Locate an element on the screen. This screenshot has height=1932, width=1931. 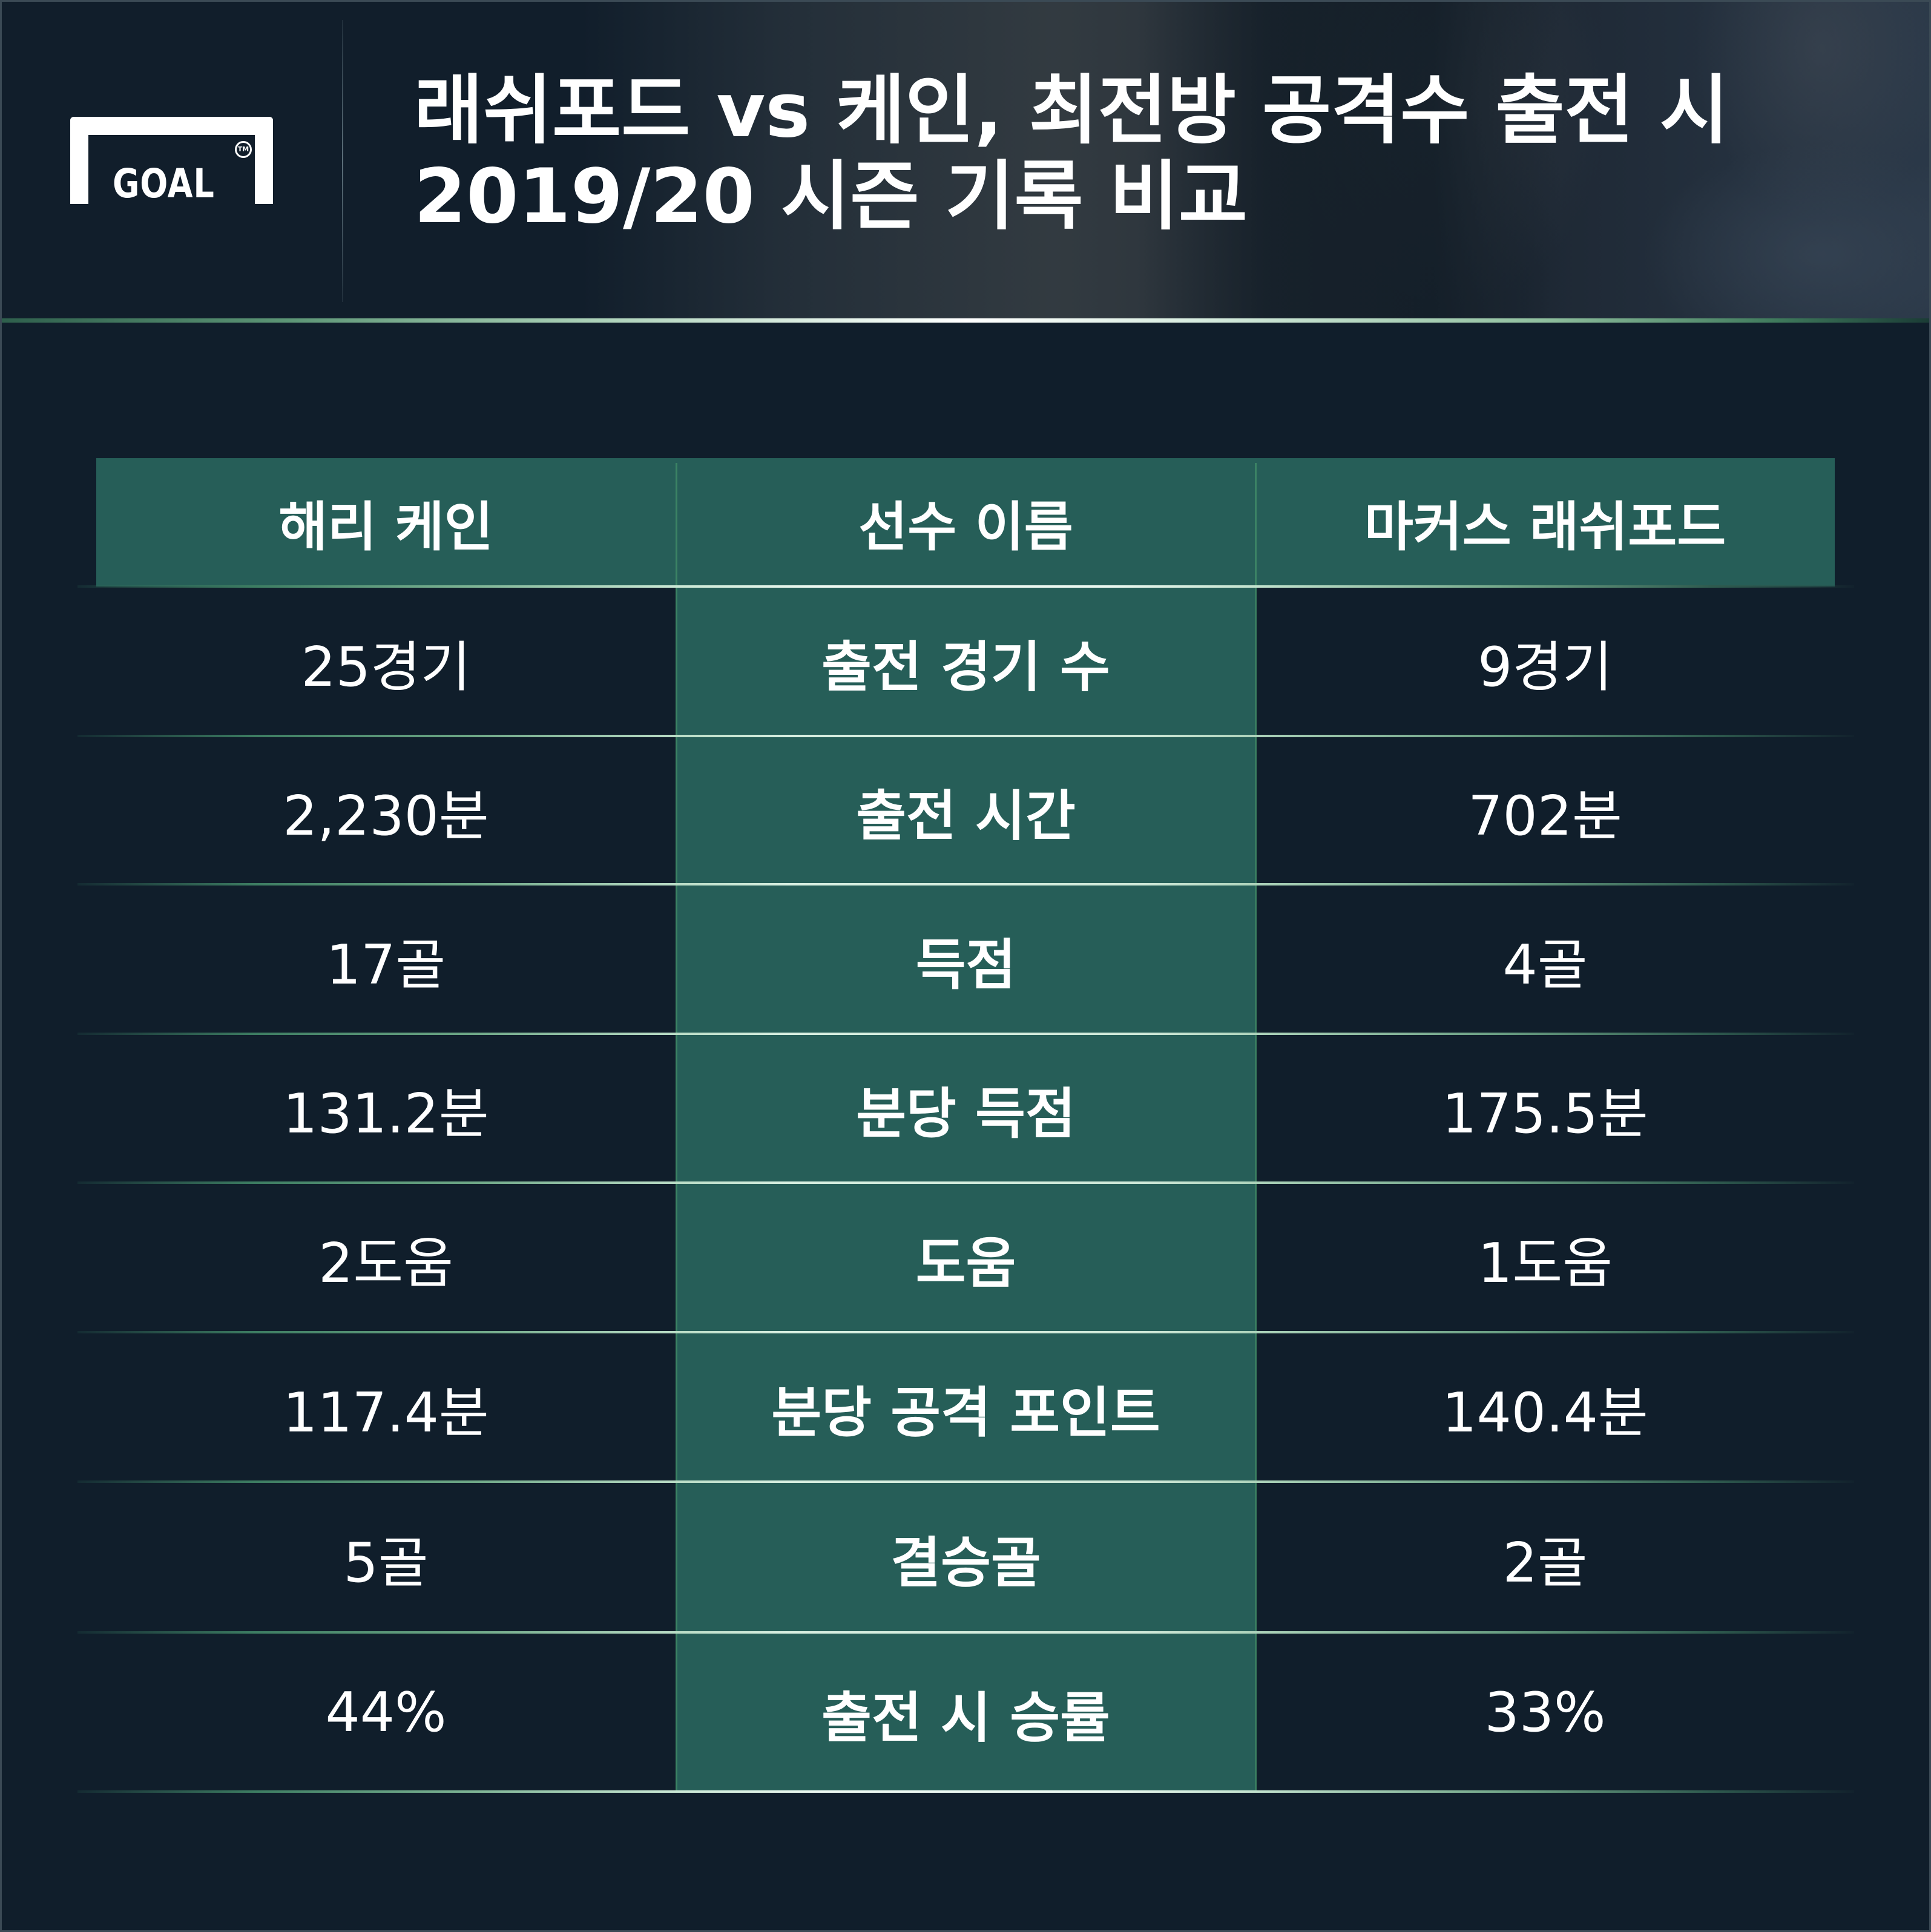
table-cell-stat-label: 출전 경기 수 is located at coordinates (966, 667).